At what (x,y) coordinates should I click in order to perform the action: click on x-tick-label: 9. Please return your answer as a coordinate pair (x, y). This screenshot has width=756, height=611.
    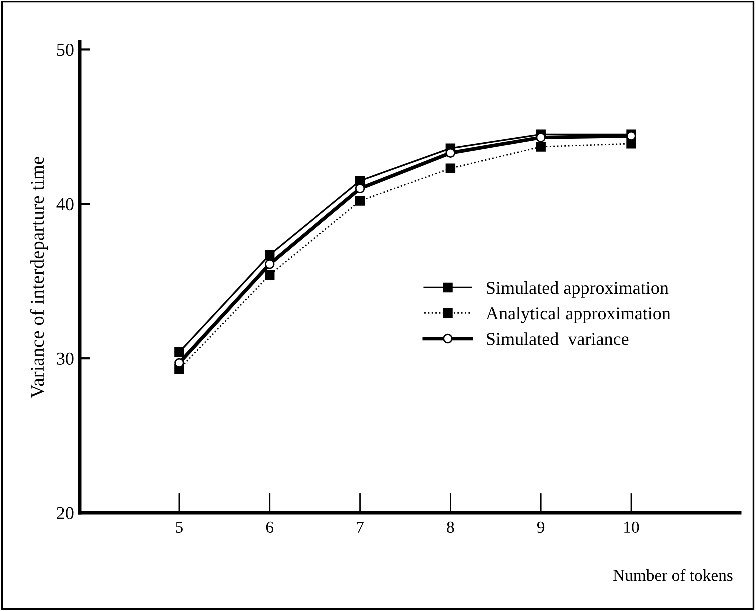
    Looking at the image, I should click on (541, 528).